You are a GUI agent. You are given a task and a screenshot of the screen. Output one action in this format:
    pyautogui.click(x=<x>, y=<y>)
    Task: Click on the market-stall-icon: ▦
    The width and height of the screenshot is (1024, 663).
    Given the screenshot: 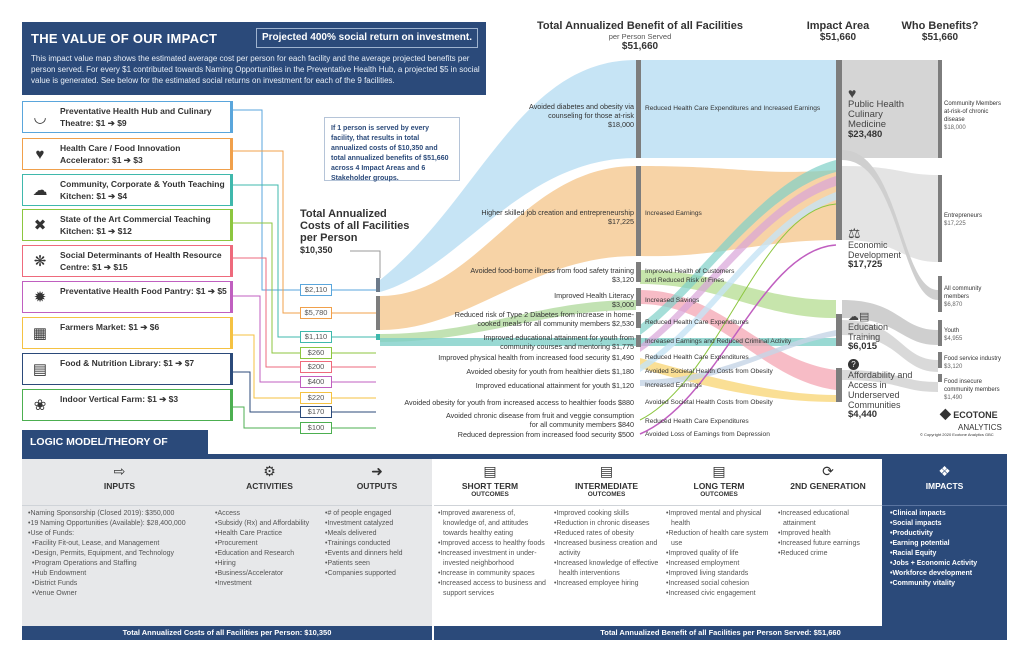 What is the action you would take?
    pyautogui.click(x=40, y=333)
    